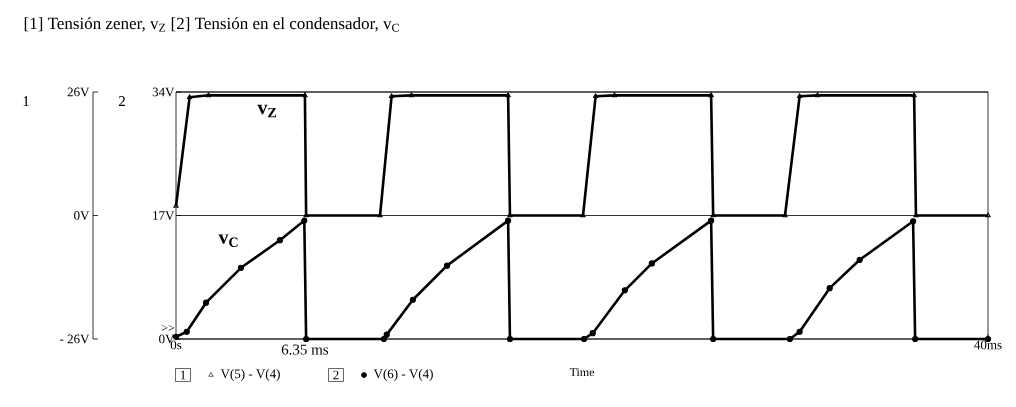  I want to click on y-tick-label: 0V, so click(82, 215).